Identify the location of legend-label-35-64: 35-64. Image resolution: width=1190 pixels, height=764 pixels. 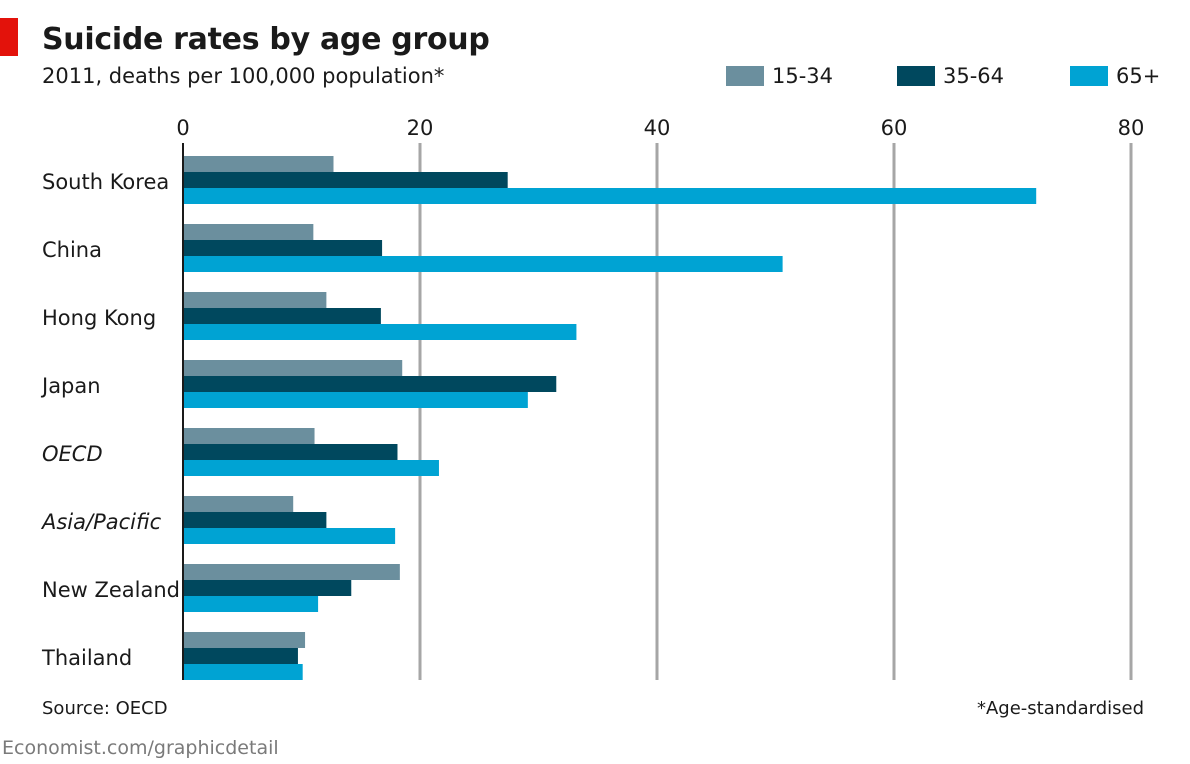
(974, 76).